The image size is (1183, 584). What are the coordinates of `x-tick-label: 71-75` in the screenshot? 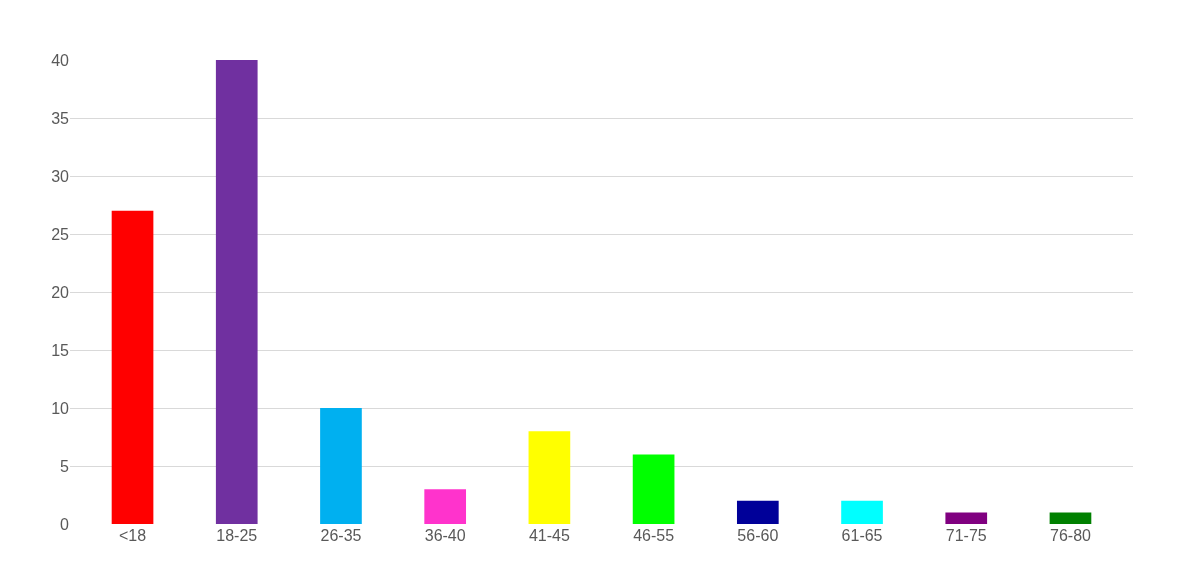 It's located at (966, 535).